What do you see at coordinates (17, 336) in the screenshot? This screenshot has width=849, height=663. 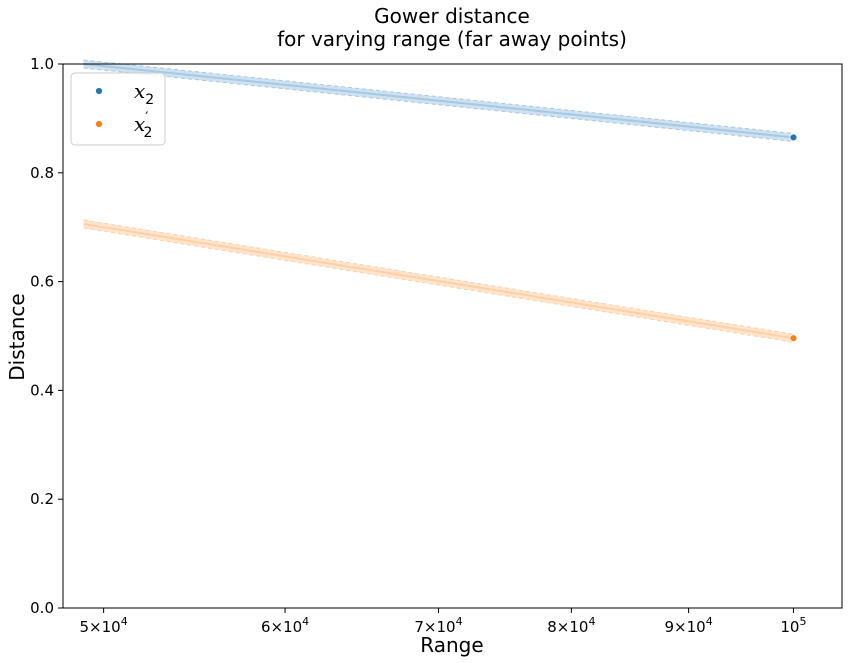 I see `y-axis-title: Distance` at bounding box center [17, 336].